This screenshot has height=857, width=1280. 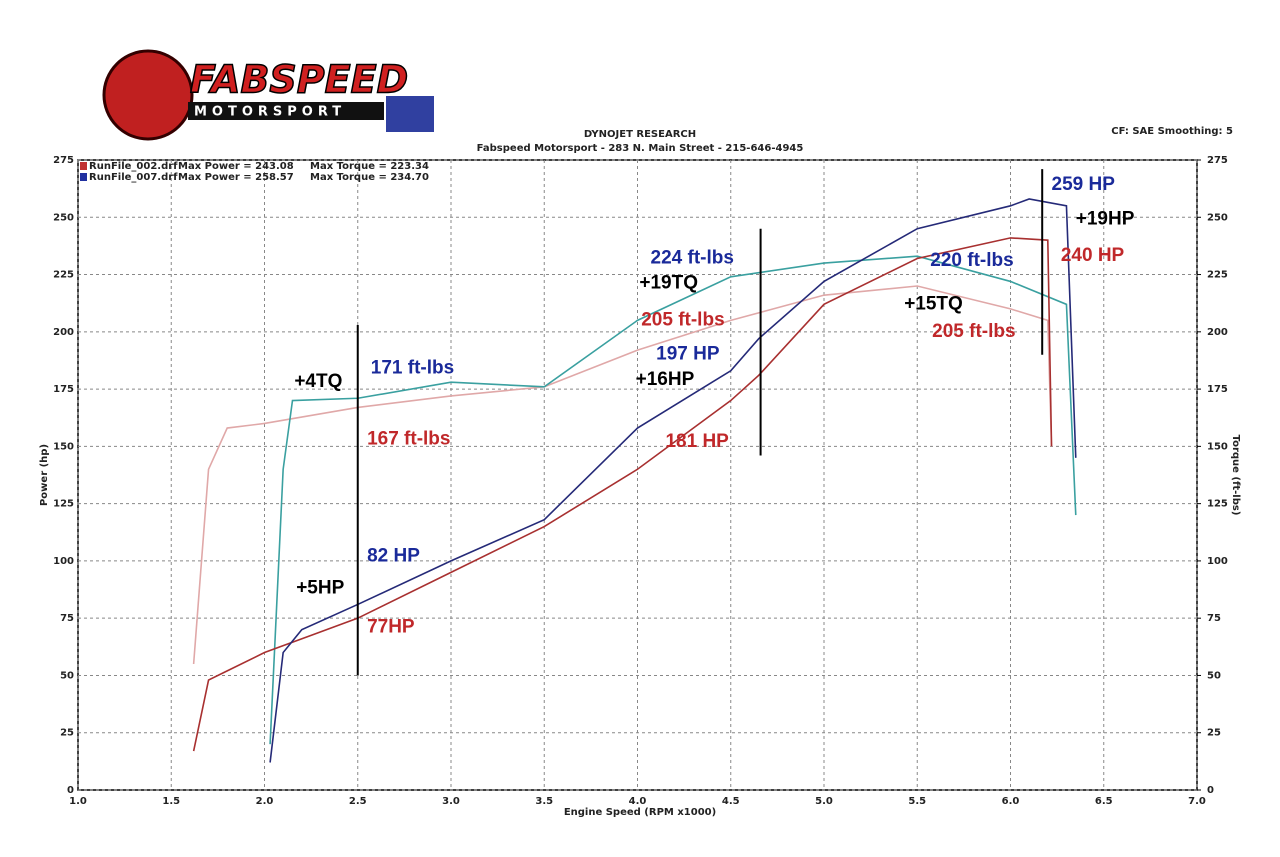 I want to click on annotation: +5HP, so click(x=320, y=587).